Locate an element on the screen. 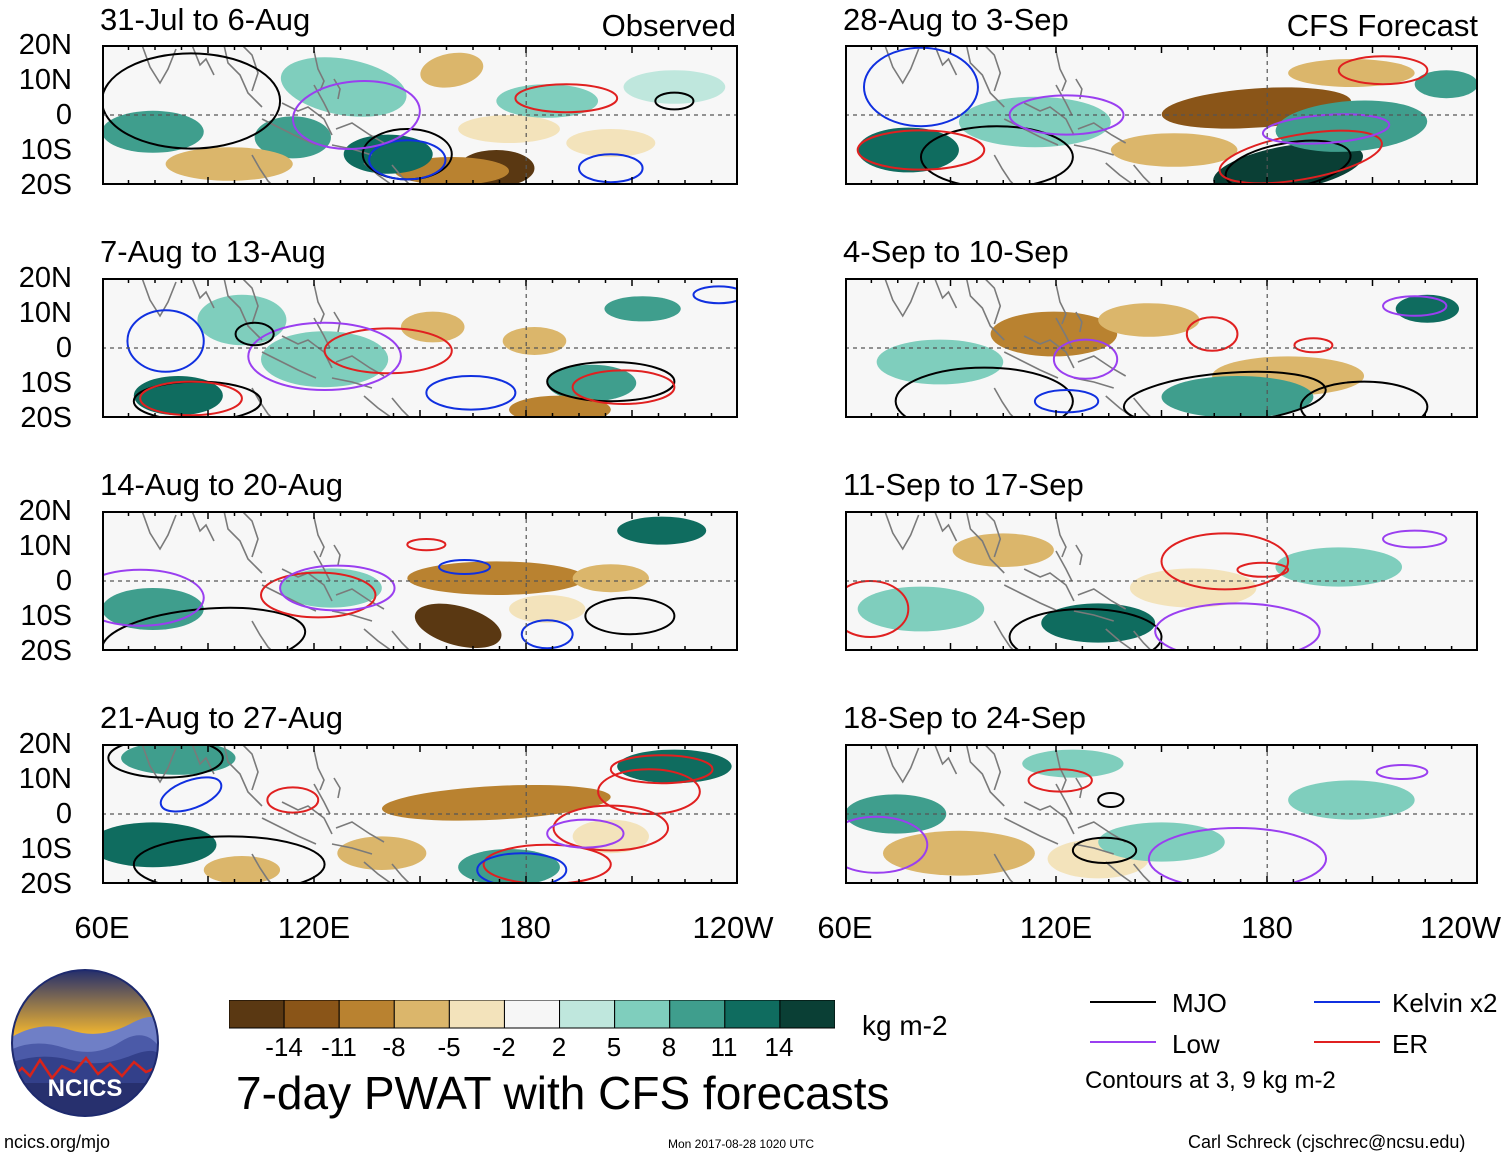  panel-title-2: 7-Aug to 13-Aug is located at coordinates (213, 251).